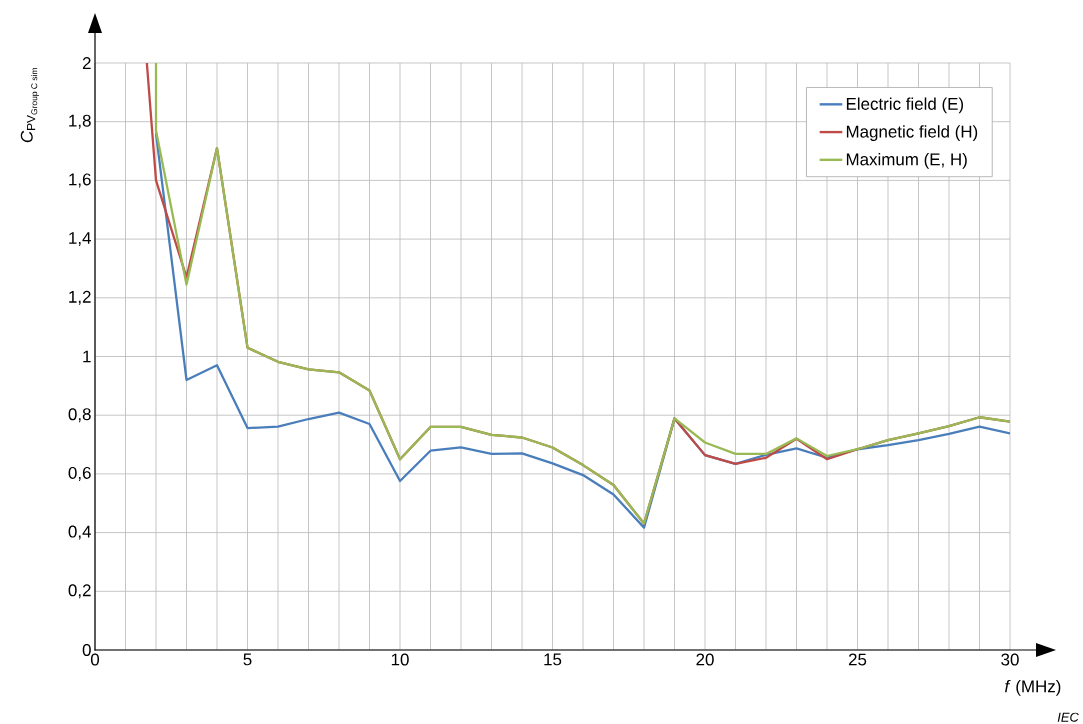  What do you see at coordinates (912, 133) in the screenshot?
I see `legend-label: Magnetic field (H)` at bounding box center [912, 133].